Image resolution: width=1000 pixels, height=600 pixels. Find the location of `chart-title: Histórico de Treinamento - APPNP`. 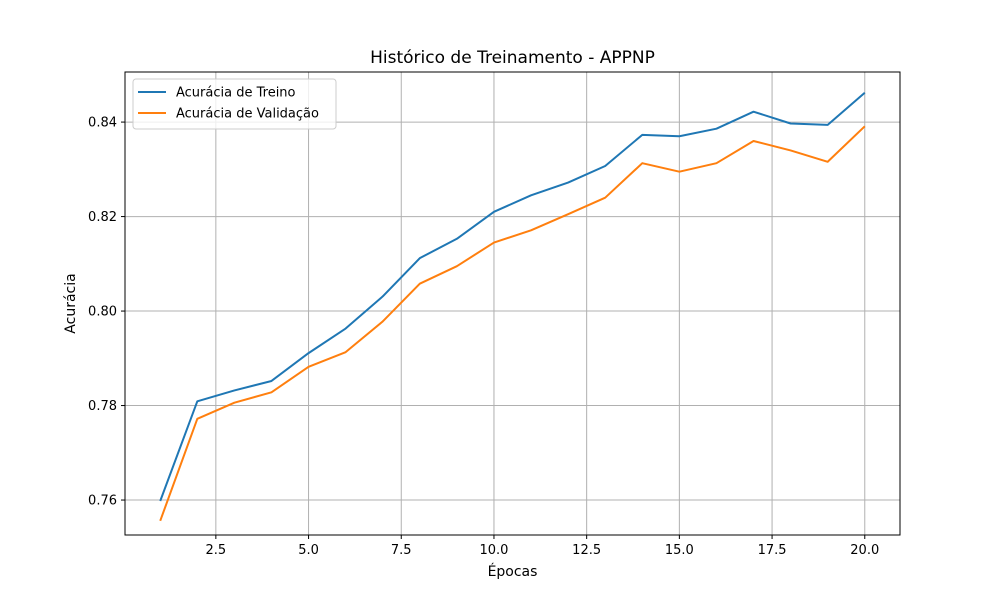

chart-title: Histórico de Treinamento - APPNP is located at coordinates (512, 58).